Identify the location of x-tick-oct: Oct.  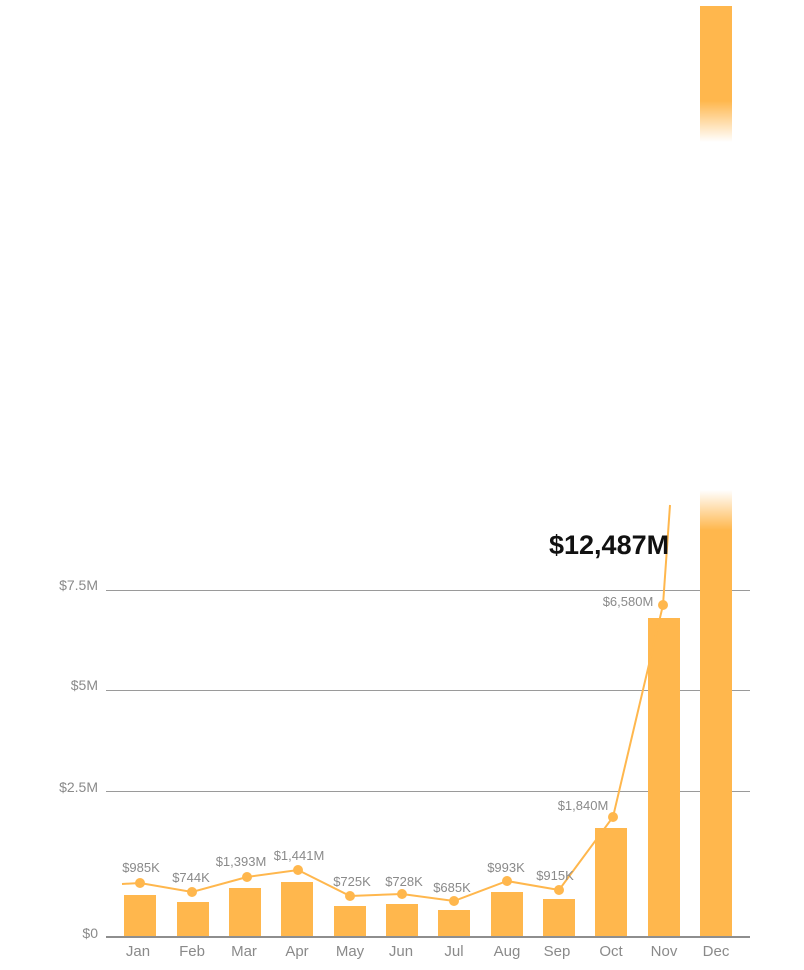
(611, 951).